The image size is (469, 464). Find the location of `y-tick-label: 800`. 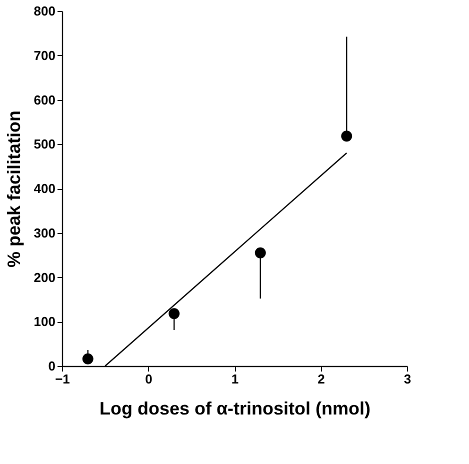

y-tick-label: 800 is located at coordinates (45, 11).